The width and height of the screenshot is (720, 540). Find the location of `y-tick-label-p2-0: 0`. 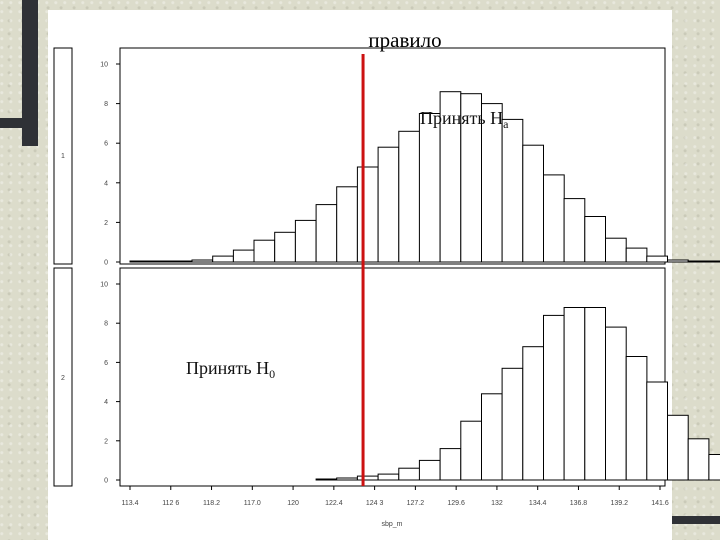

y-tick-label-p2-0: 0 is located at coordinates (106, 481).